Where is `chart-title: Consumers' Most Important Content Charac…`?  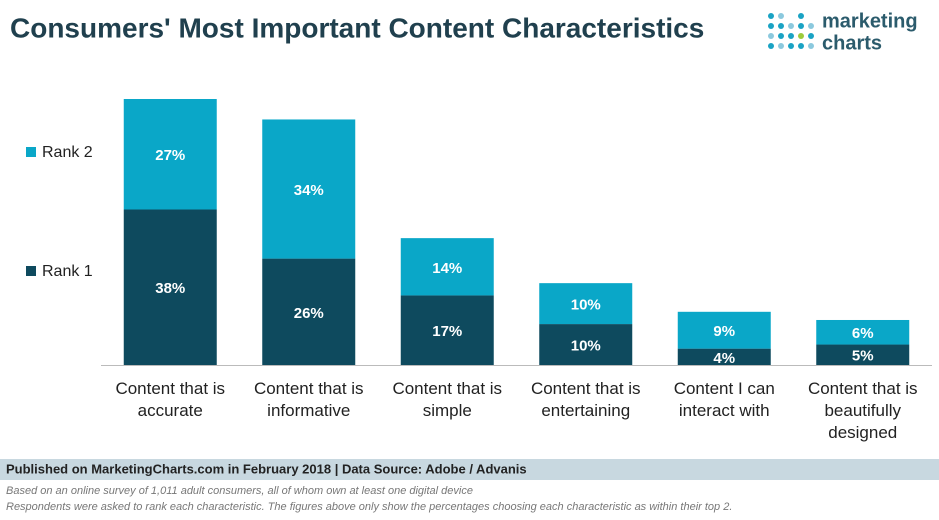
chart-title: Consumers' Most Important Content Charac… is located at coordinates (357, 27).